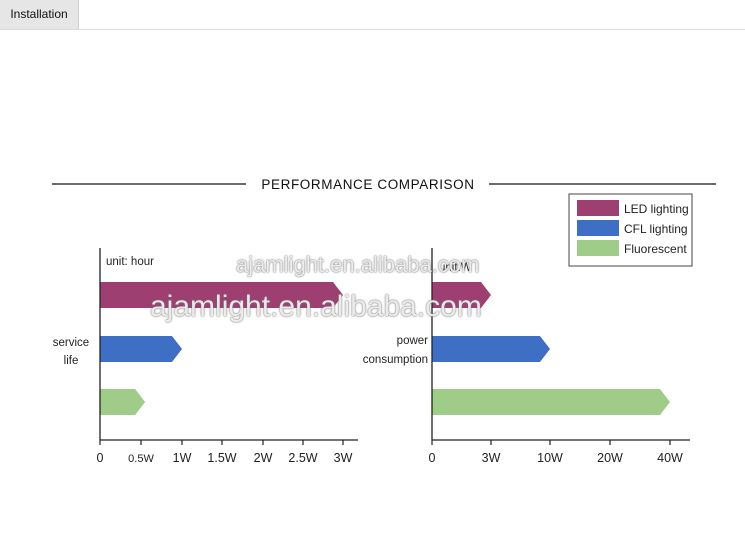 The image size is (745, 533). I want to click on unit-label: unit:W, so click(455, 268).